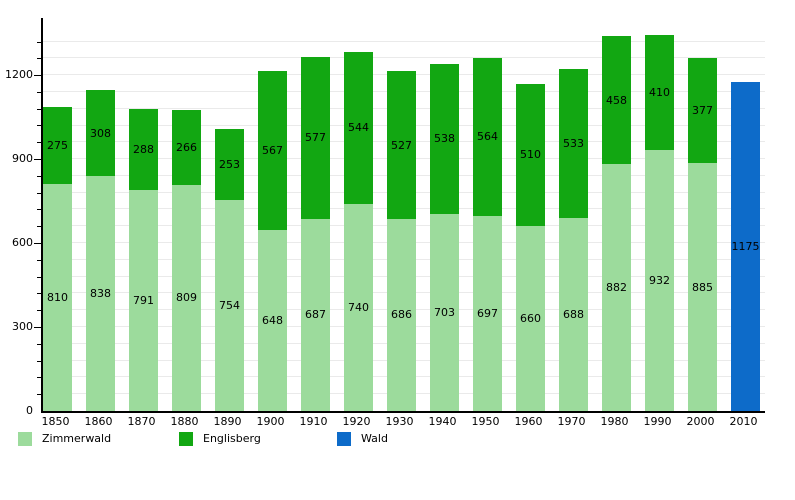 Image resolution: width=795 pixels, height=500 pixels. I want to click on value-label: 687, so click(315, 315).